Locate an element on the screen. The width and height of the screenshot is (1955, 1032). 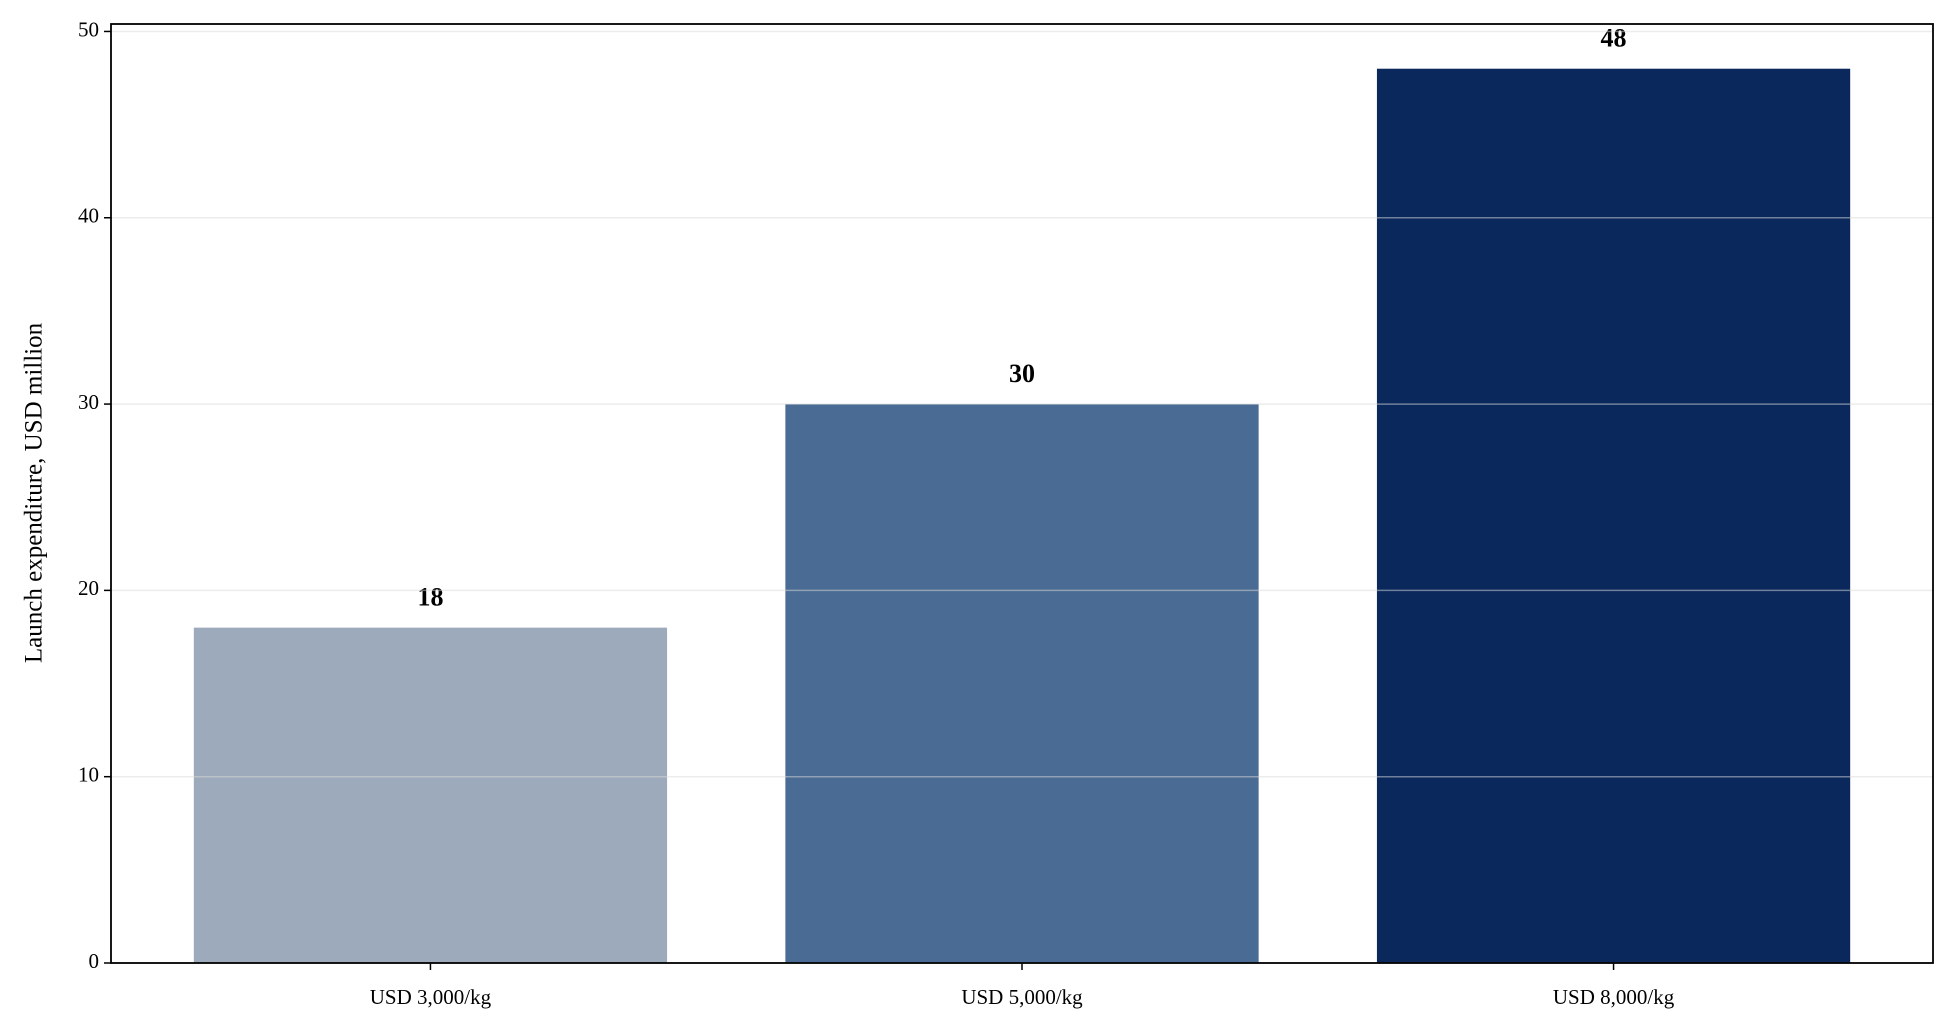
y-tick-label: 10 is located at coordinates (88, 775).